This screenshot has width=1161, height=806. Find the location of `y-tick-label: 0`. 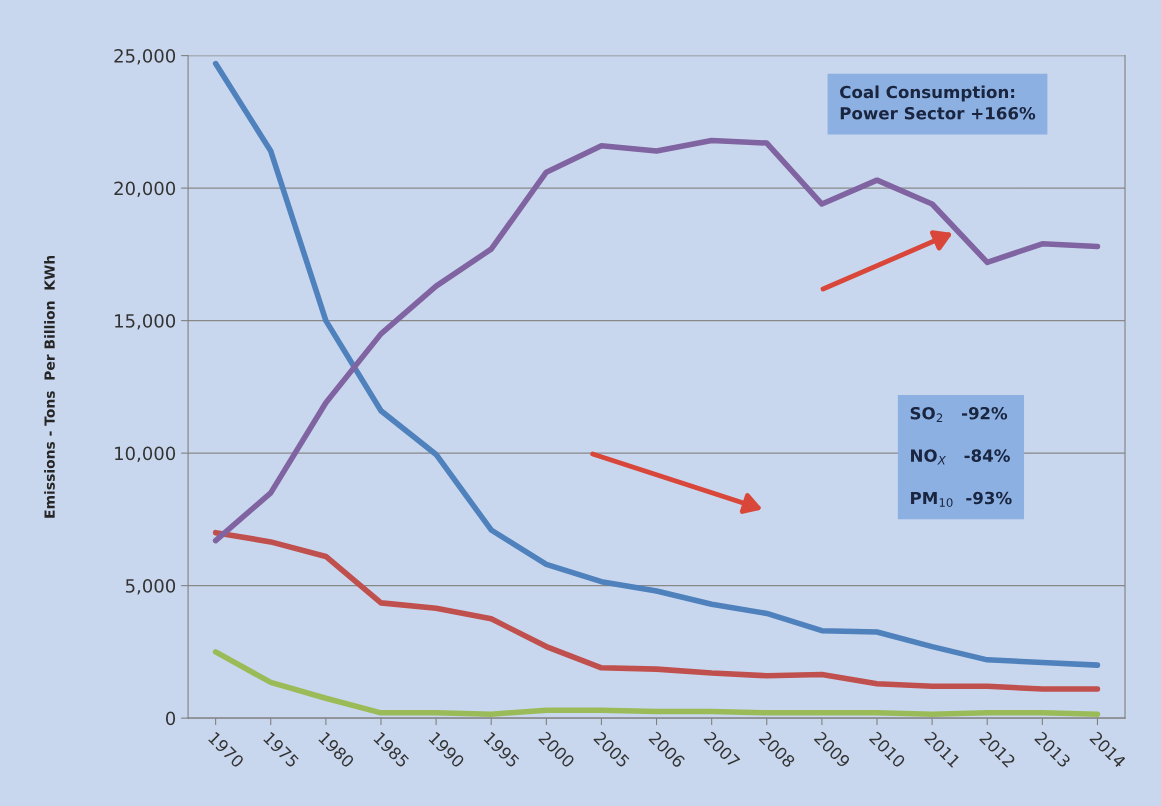

y-tick-label: 0 is located at coordinates (170, 718).